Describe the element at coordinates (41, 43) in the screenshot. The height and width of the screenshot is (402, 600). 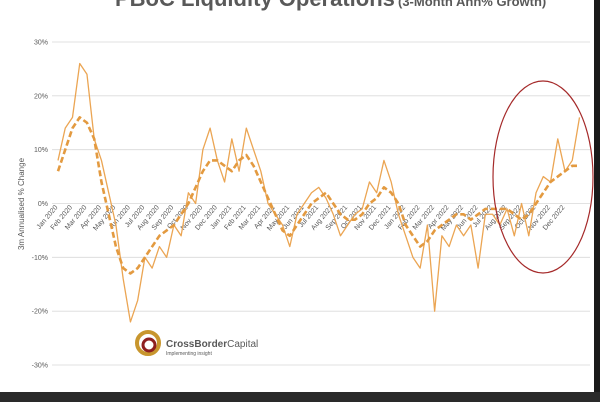
I see `y-tick-label: 30%` at that location.